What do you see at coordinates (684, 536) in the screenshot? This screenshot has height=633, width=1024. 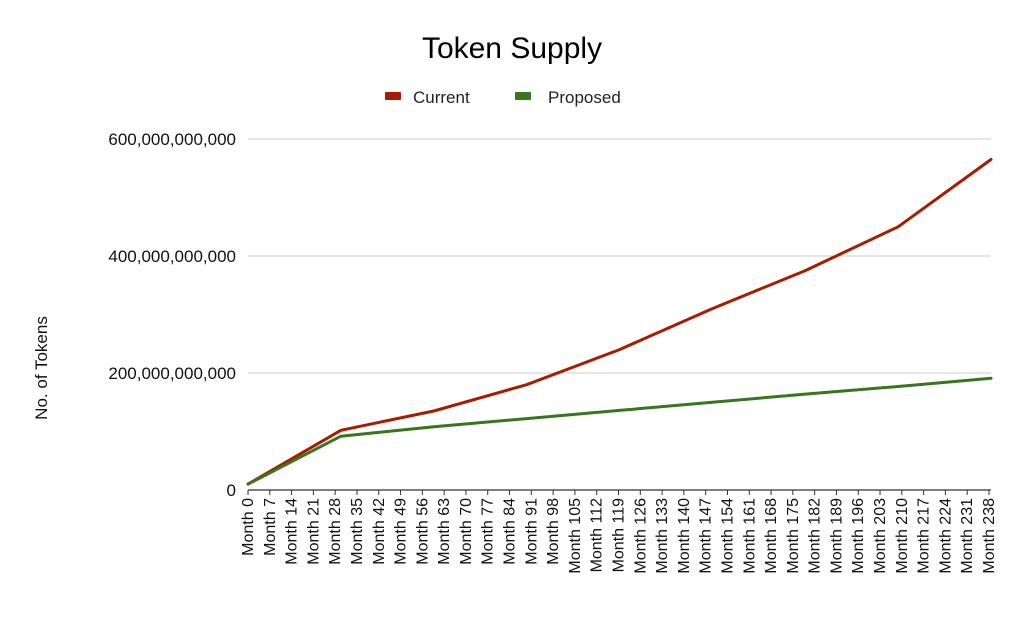 I see `x-tick-label: Month 140` at bounding box center [684, 536].